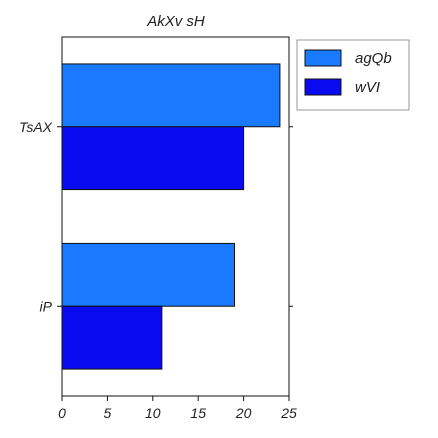  What do you see at coordinates (153, 158) in the screenshot?
I see `bar-wVI-TsAX` at bounding box center [153, 158].